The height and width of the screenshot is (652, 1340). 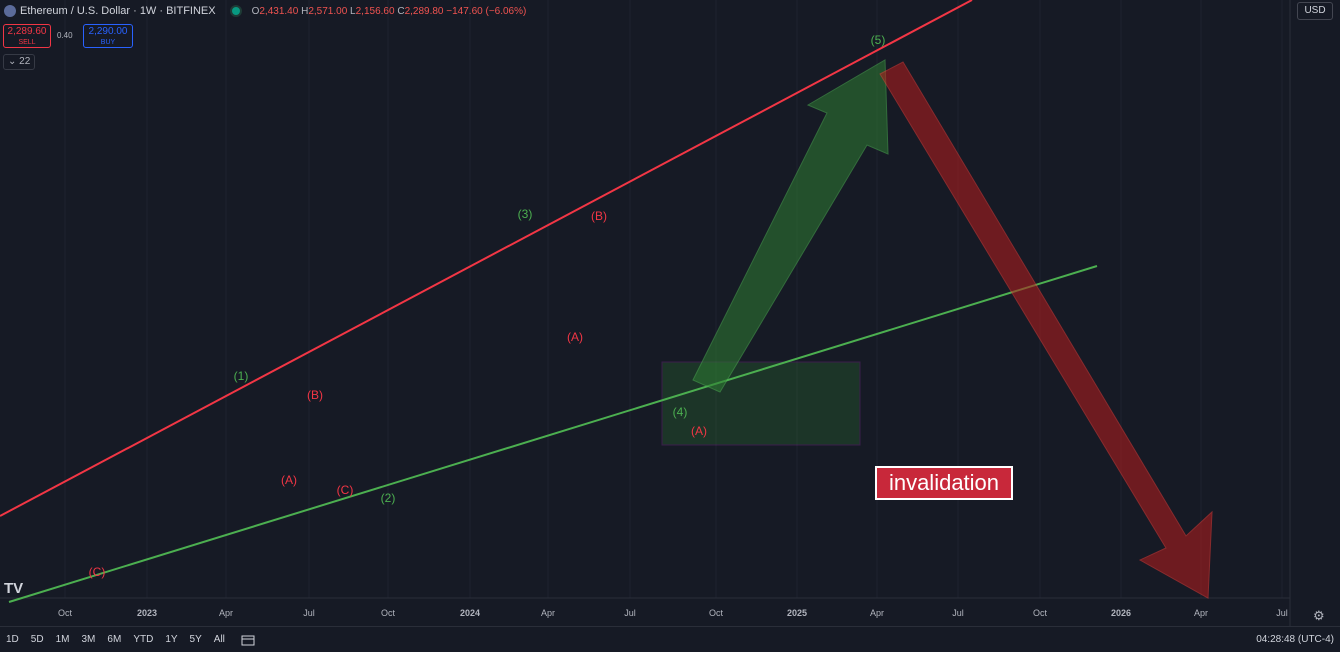 I want to click on currency-button: USD, so click(x=1315, y=11).